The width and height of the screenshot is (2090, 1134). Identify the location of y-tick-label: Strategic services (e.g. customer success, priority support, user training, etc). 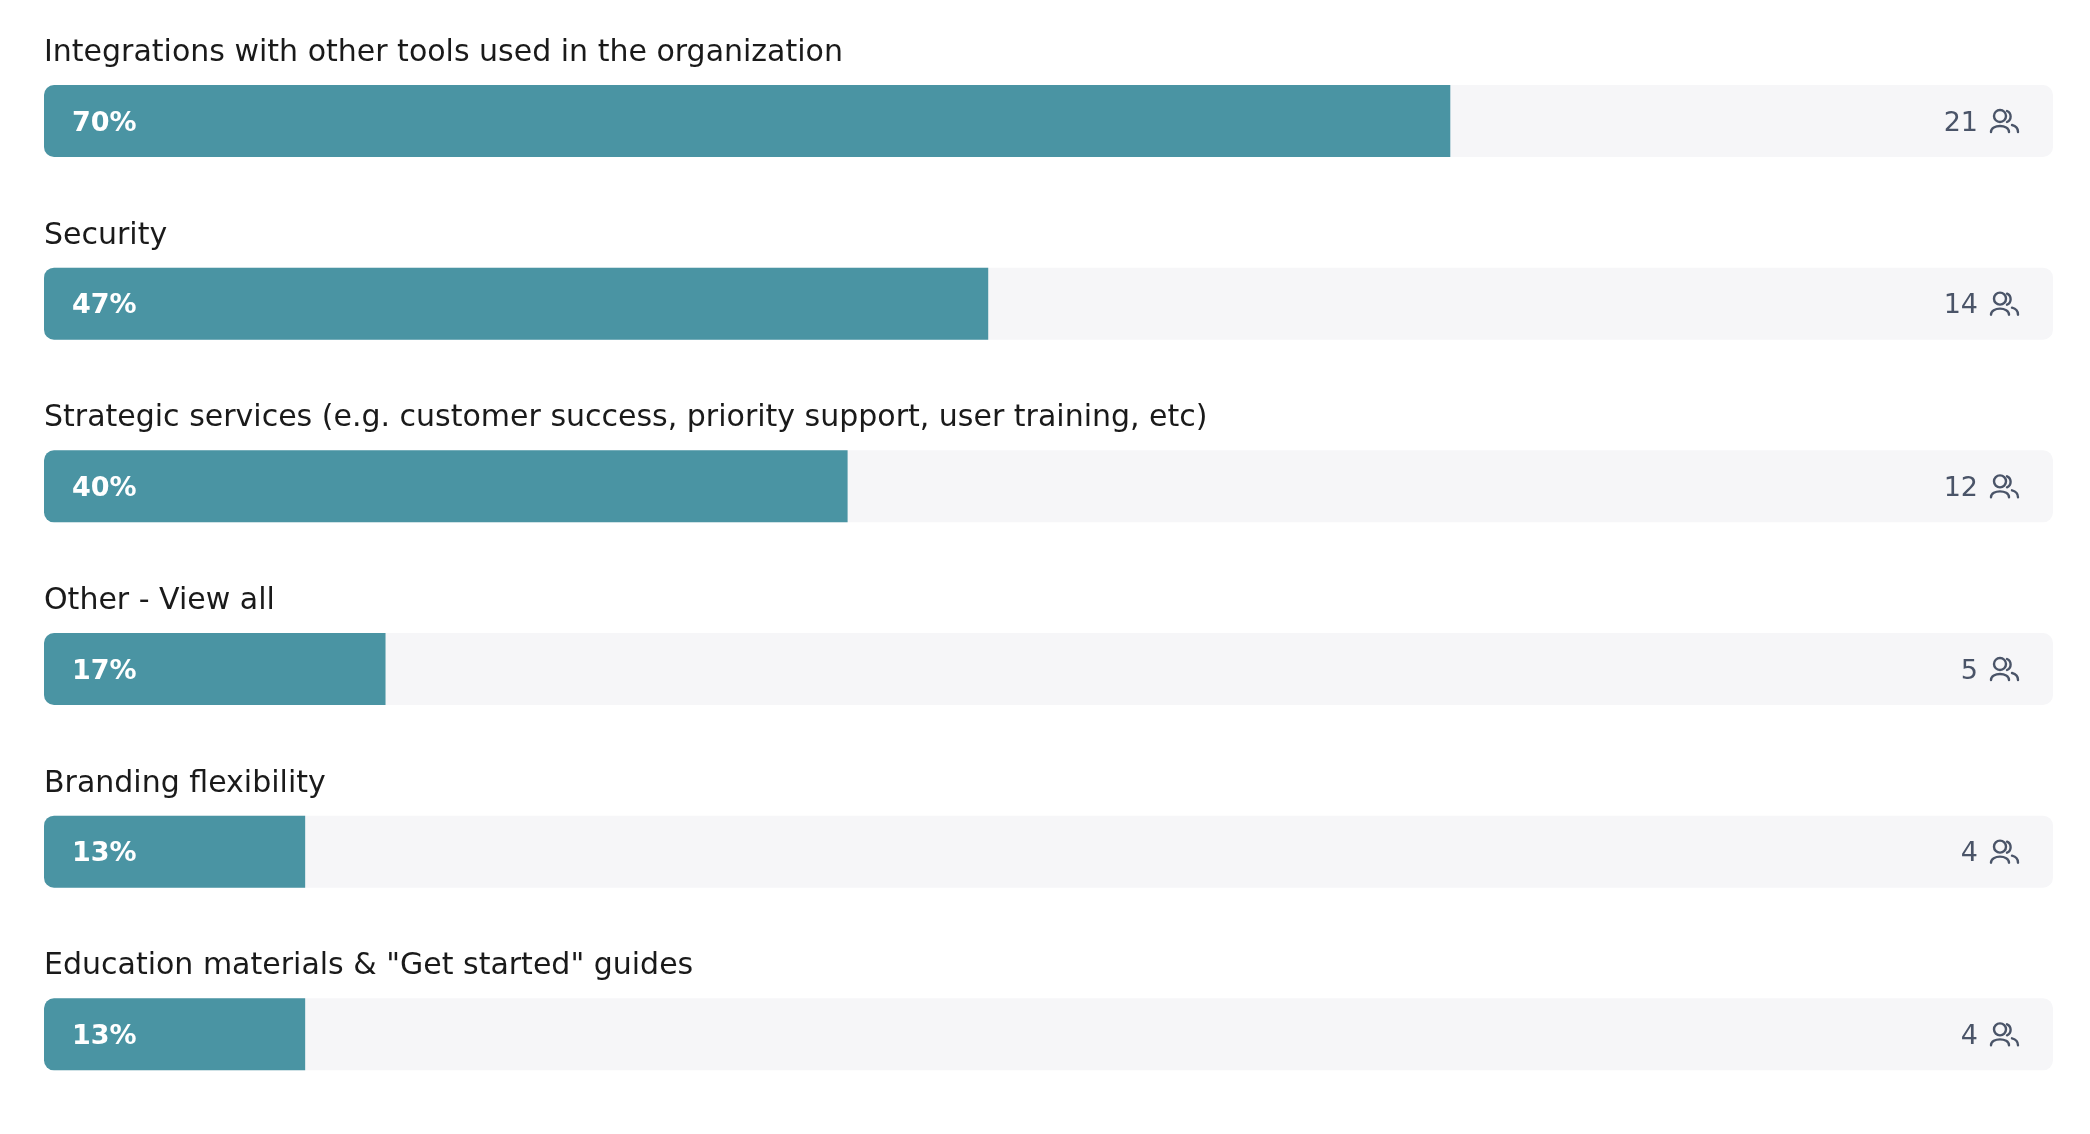
(626, 416).